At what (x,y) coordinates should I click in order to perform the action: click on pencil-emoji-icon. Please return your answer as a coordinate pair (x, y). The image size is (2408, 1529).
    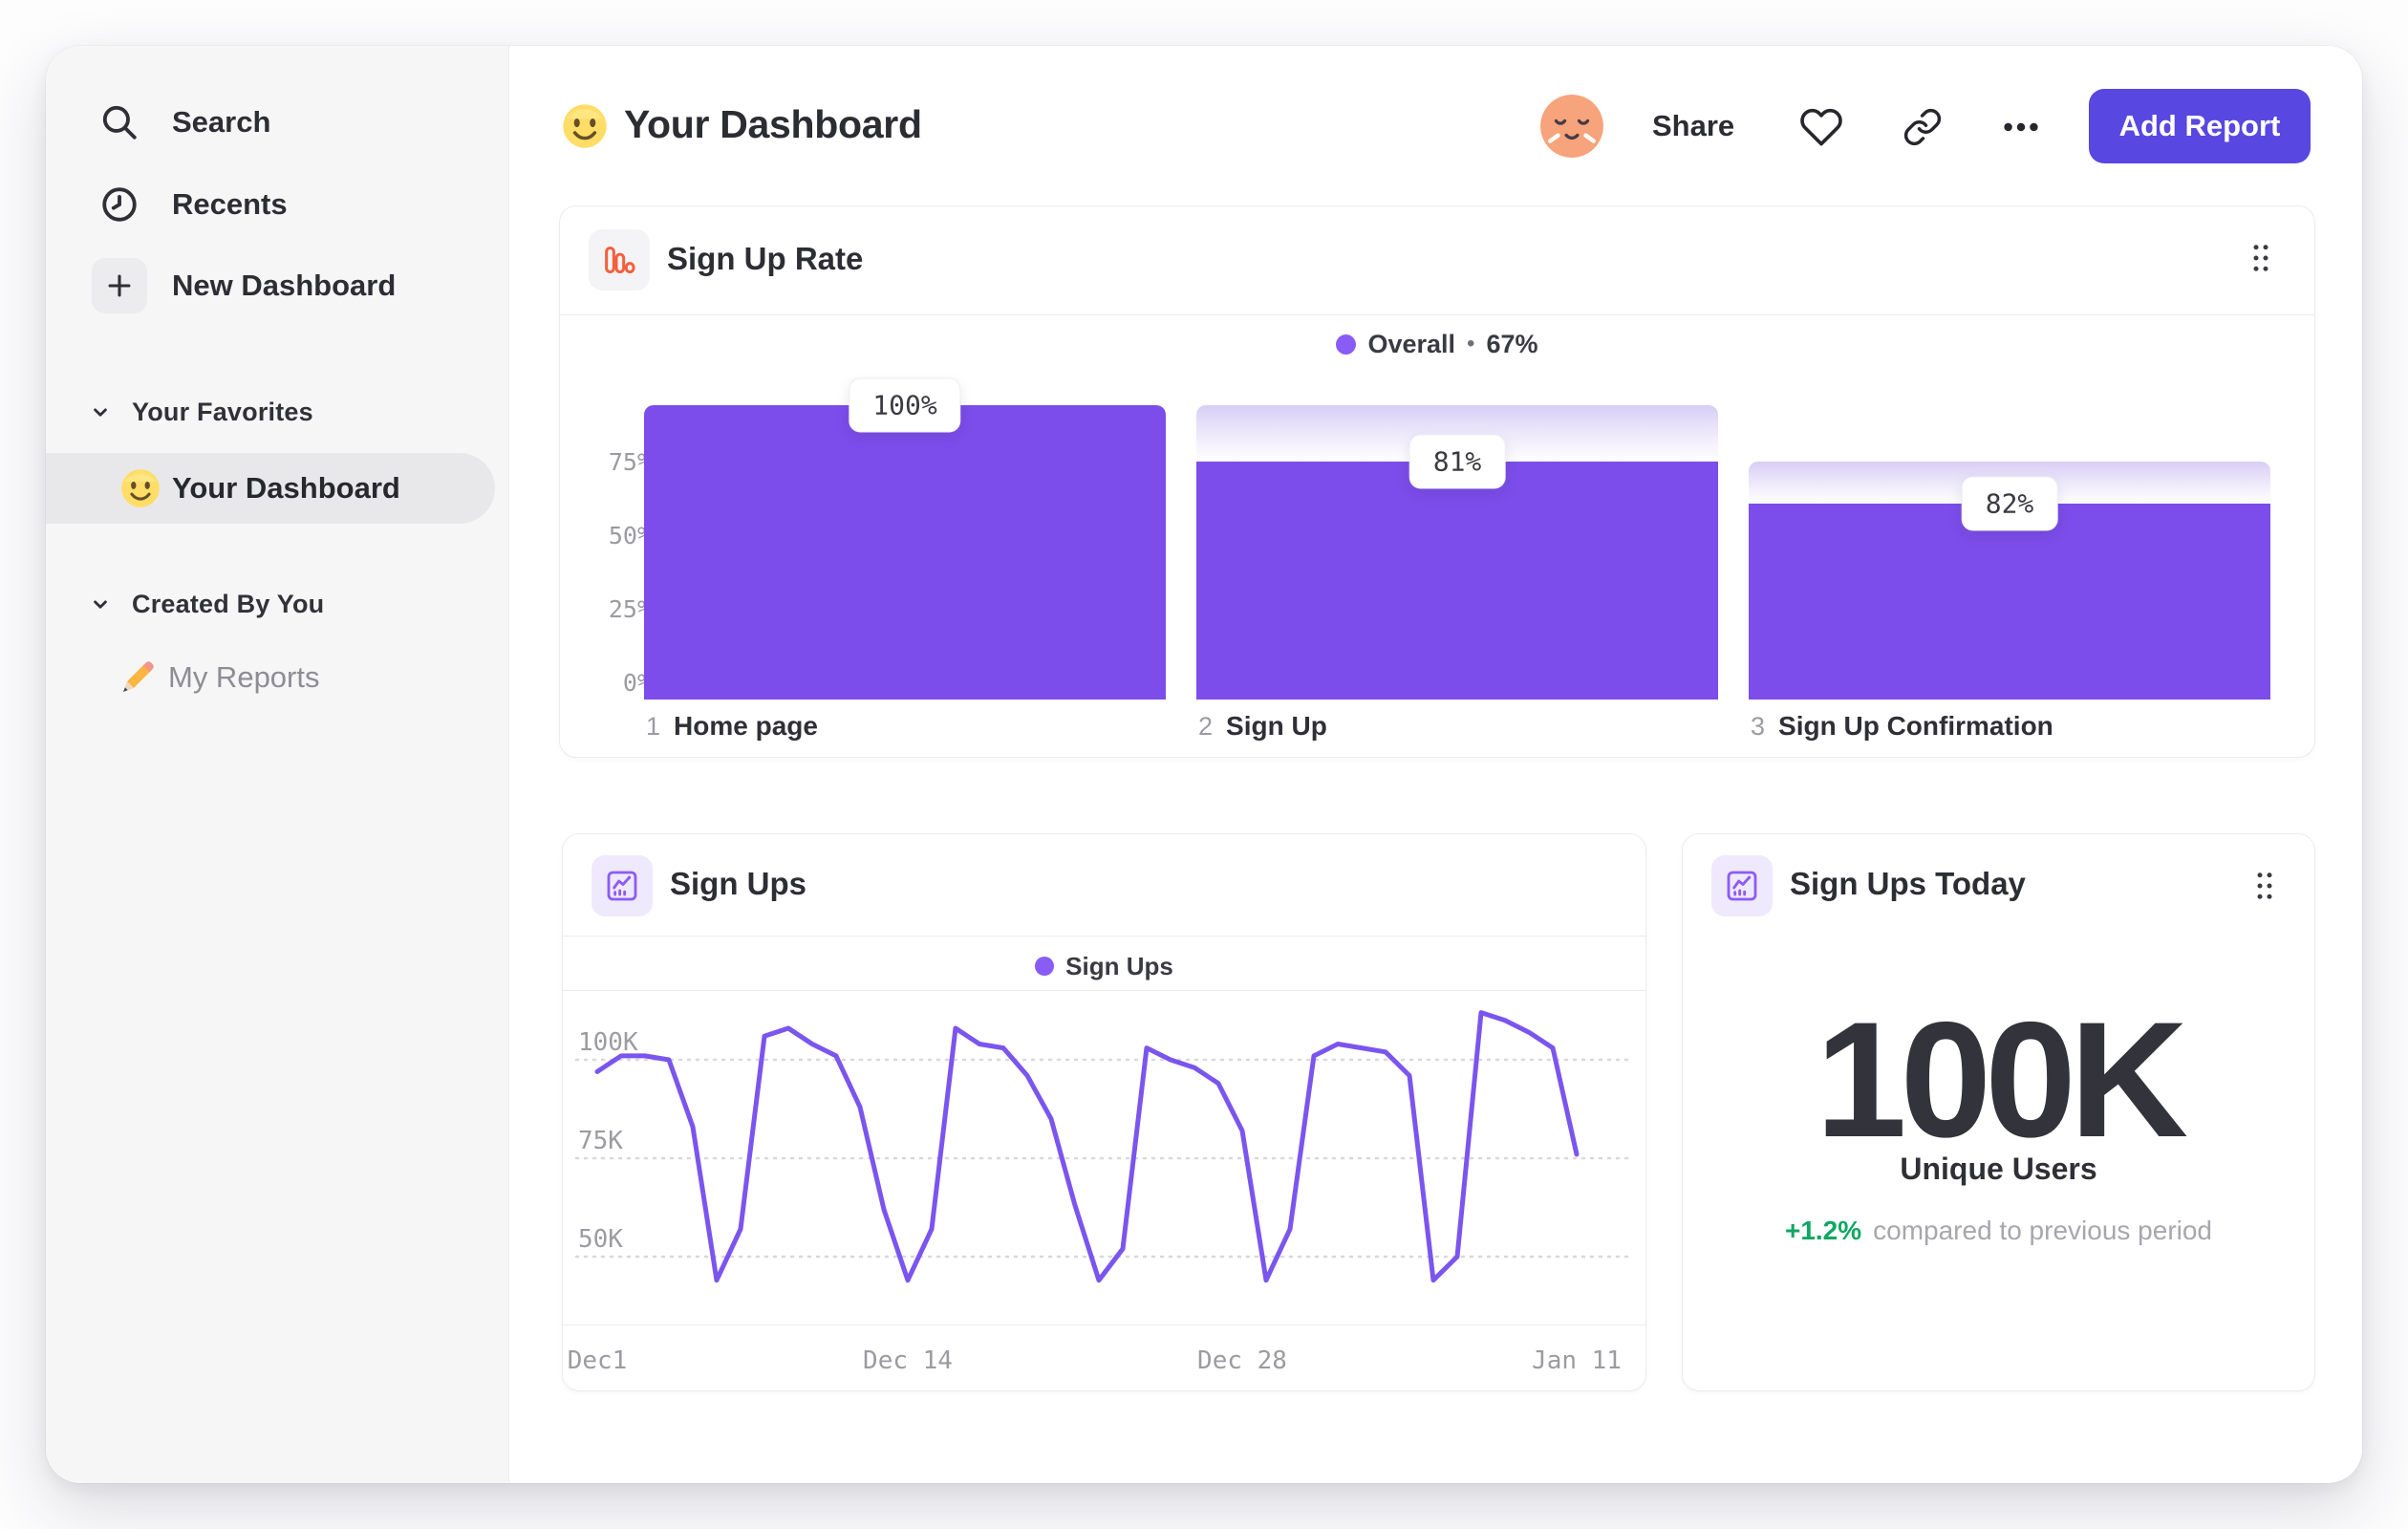
    Looking at the image, I should click on (138, 677).